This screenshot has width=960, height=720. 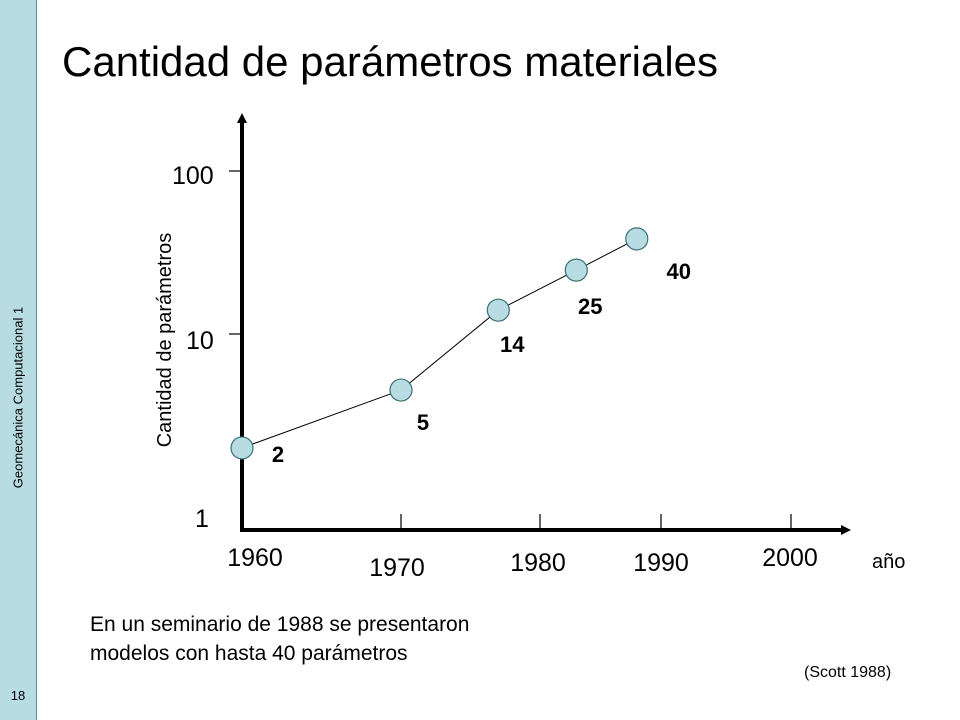 I want to click on y-axis-label: Cantidad de parámetros, so click(x=165, y=340).